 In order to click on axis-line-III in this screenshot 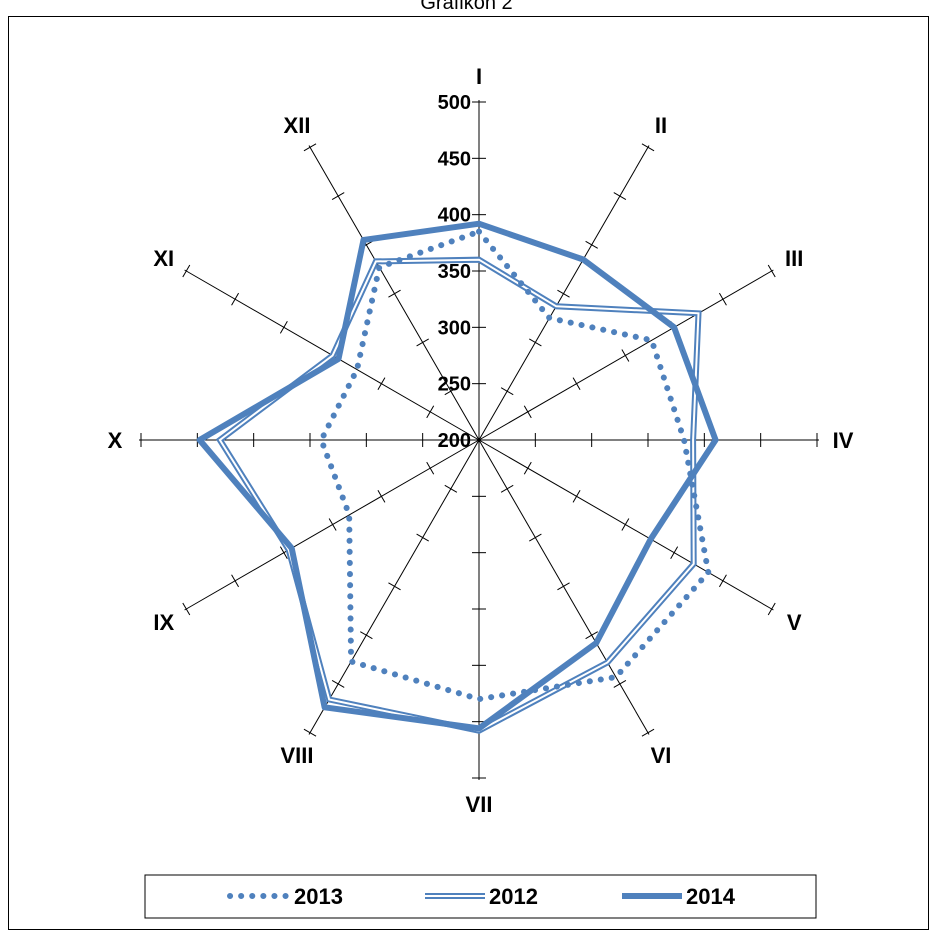, I will do `click(626, 355)`.